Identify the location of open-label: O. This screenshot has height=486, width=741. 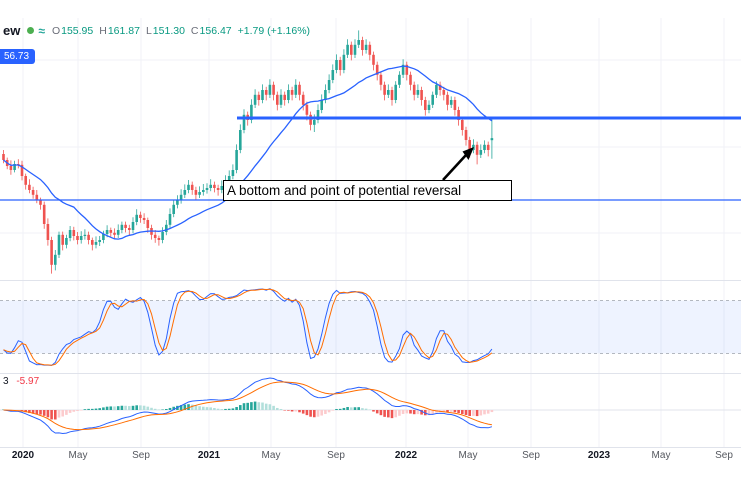
(56, 30).